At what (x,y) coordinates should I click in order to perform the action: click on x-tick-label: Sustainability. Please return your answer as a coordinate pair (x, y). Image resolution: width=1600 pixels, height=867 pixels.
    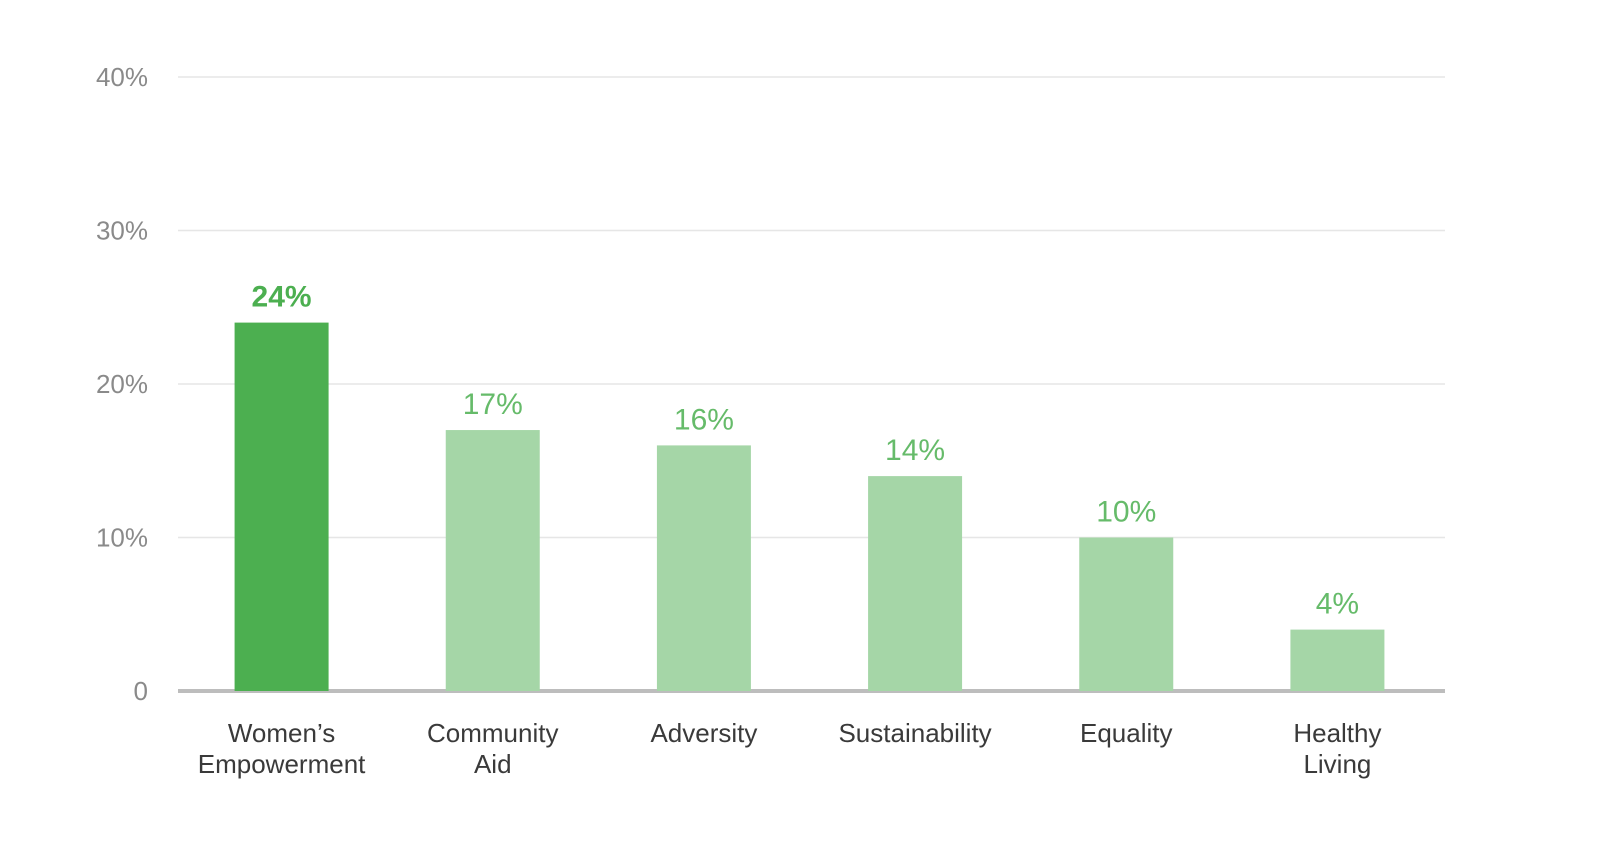
    Looking at the image, I should click on (914, 733).